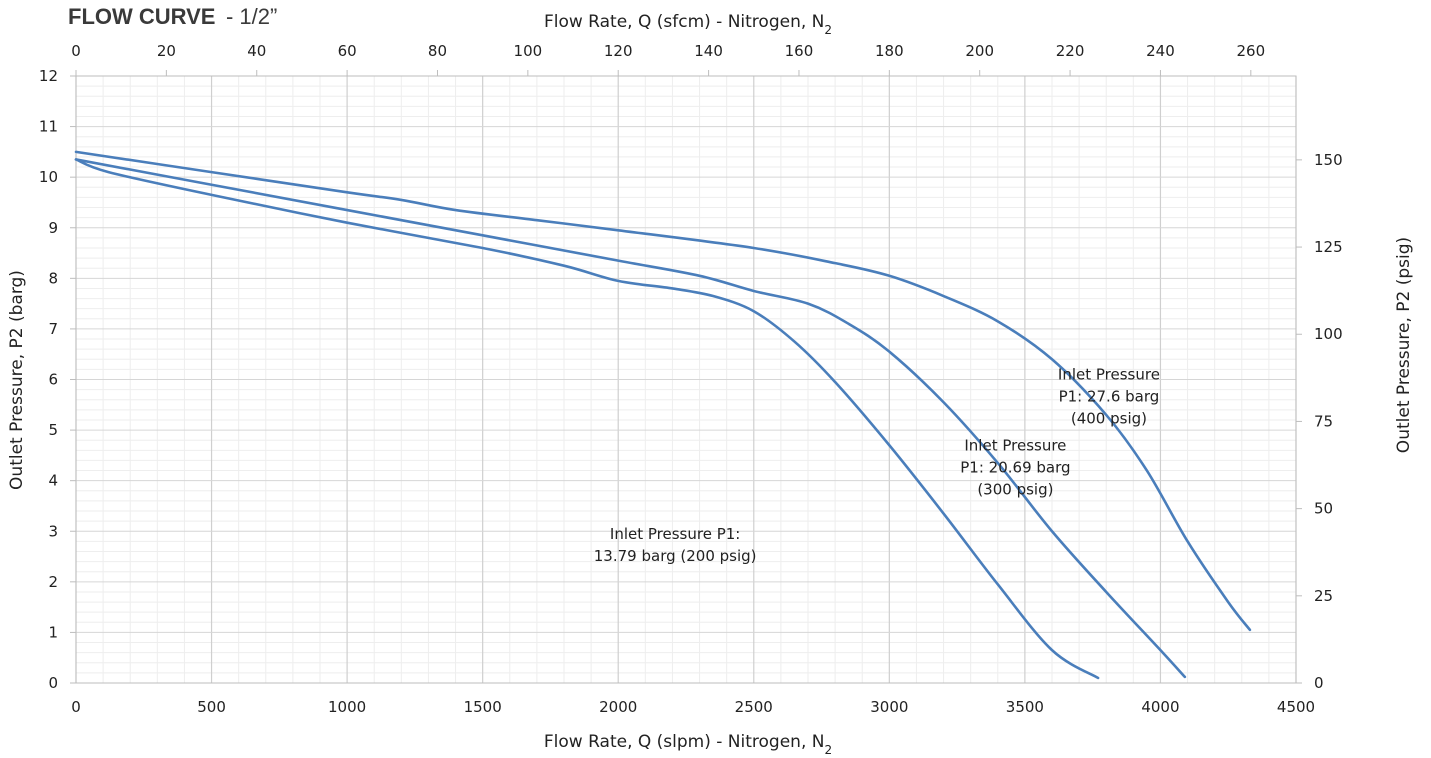  I want to click on series-label-1: Inlet Pressure P1: 13.79 barg (200 psig), so click(675, 545).